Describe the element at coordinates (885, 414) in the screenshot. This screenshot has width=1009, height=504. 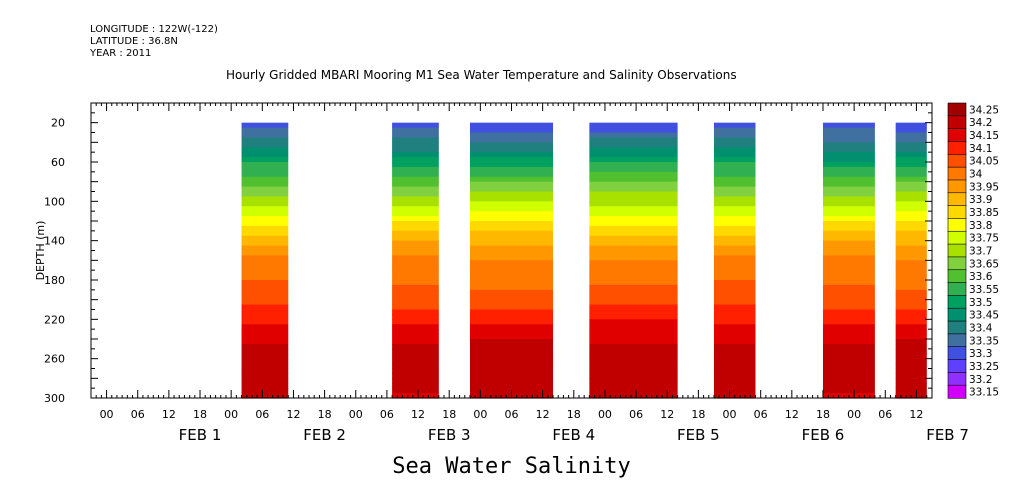
I see `x-hour-label: 06` at that location.